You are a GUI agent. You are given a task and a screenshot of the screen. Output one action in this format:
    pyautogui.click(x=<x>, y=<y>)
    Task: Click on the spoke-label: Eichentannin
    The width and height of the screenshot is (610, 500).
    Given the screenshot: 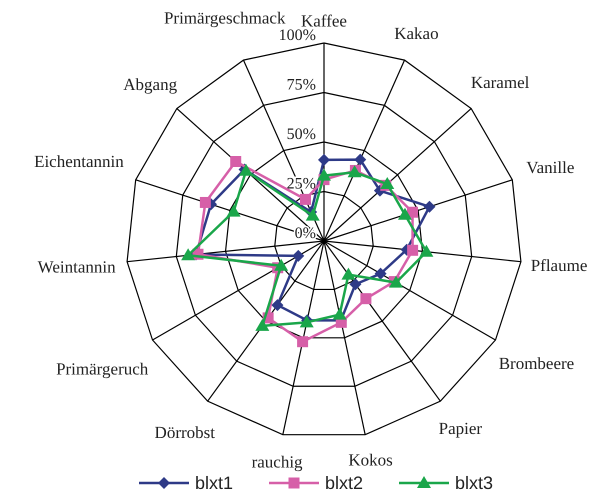 What is the action you would take?
    pyautogui.click(x=79, y=161)
    